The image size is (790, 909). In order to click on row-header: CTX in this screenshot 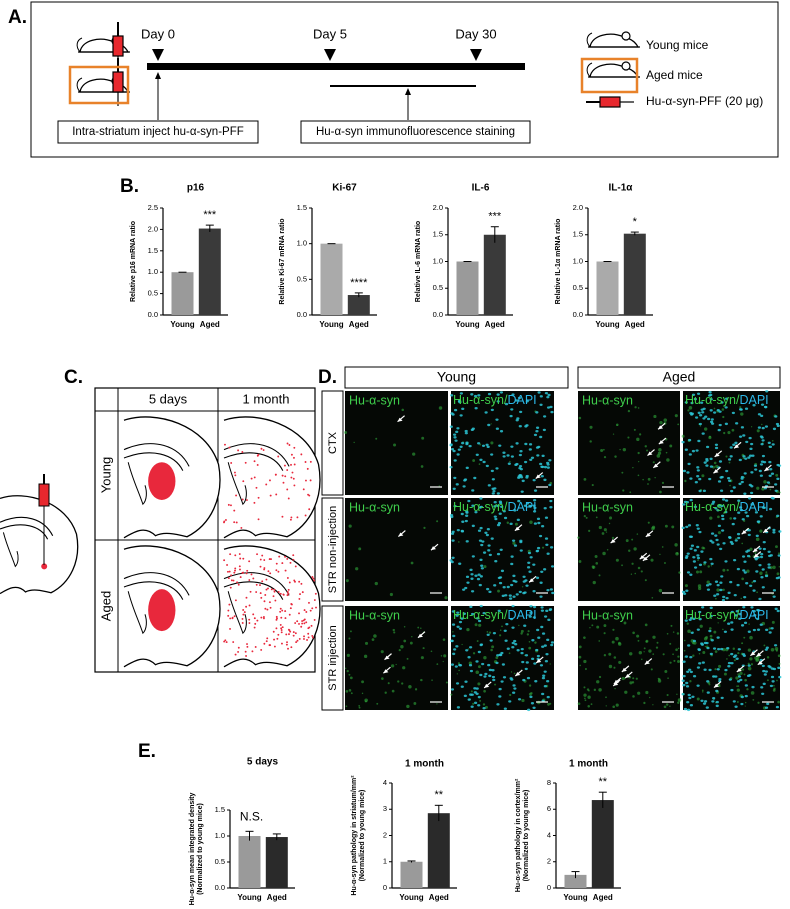, I will do `click(333, 442)`.